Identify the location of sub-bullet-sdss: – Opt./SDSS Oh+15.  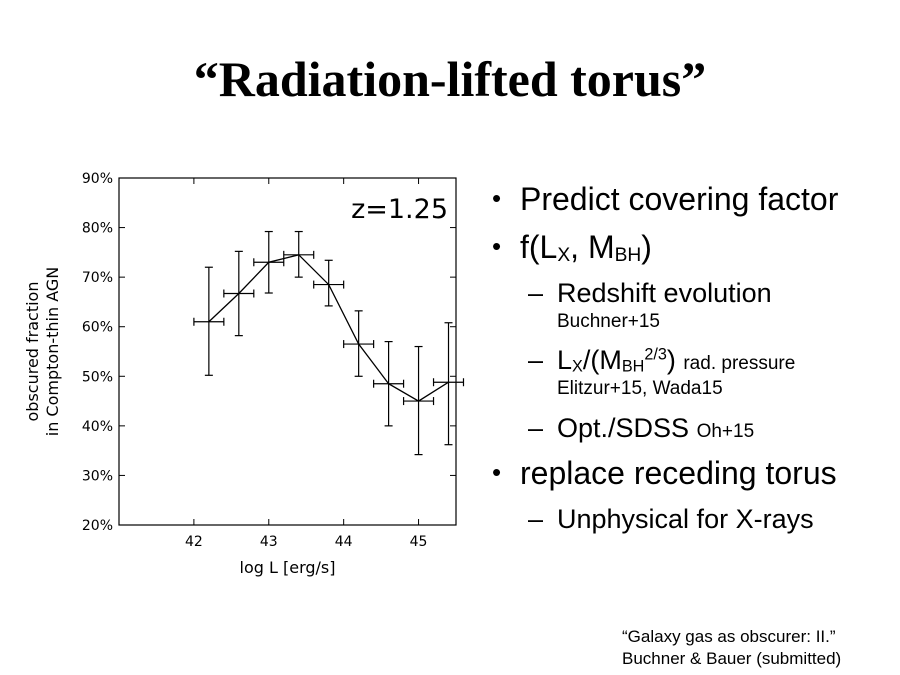
(692, 428).